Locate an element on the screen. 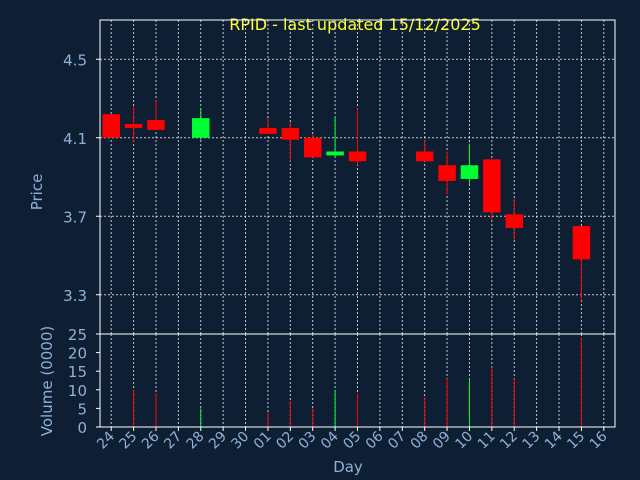  volume-tick-label: 5 is located at coordinates (82, 409).